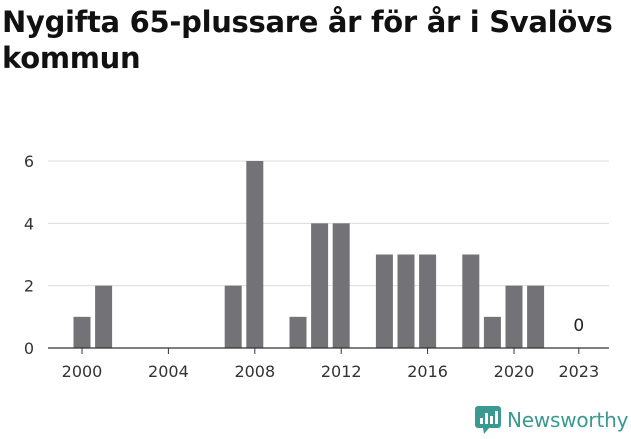  I want to click on x-tick-label-2023: 2023, so click(578, 371).